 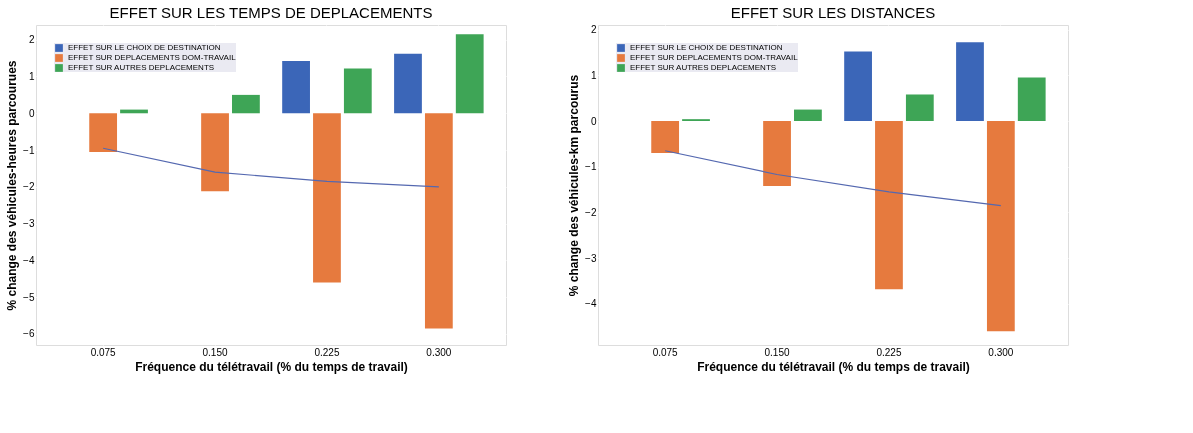 I want to click on y-axis-title: % change des véhicules-km parcourus, so click(x=574, y=185).